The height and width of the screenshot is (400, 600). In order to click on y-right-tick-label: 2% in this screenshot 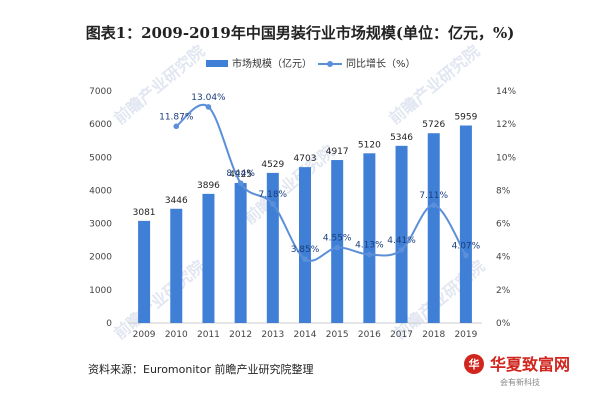, I will do `click(503, 291)`.